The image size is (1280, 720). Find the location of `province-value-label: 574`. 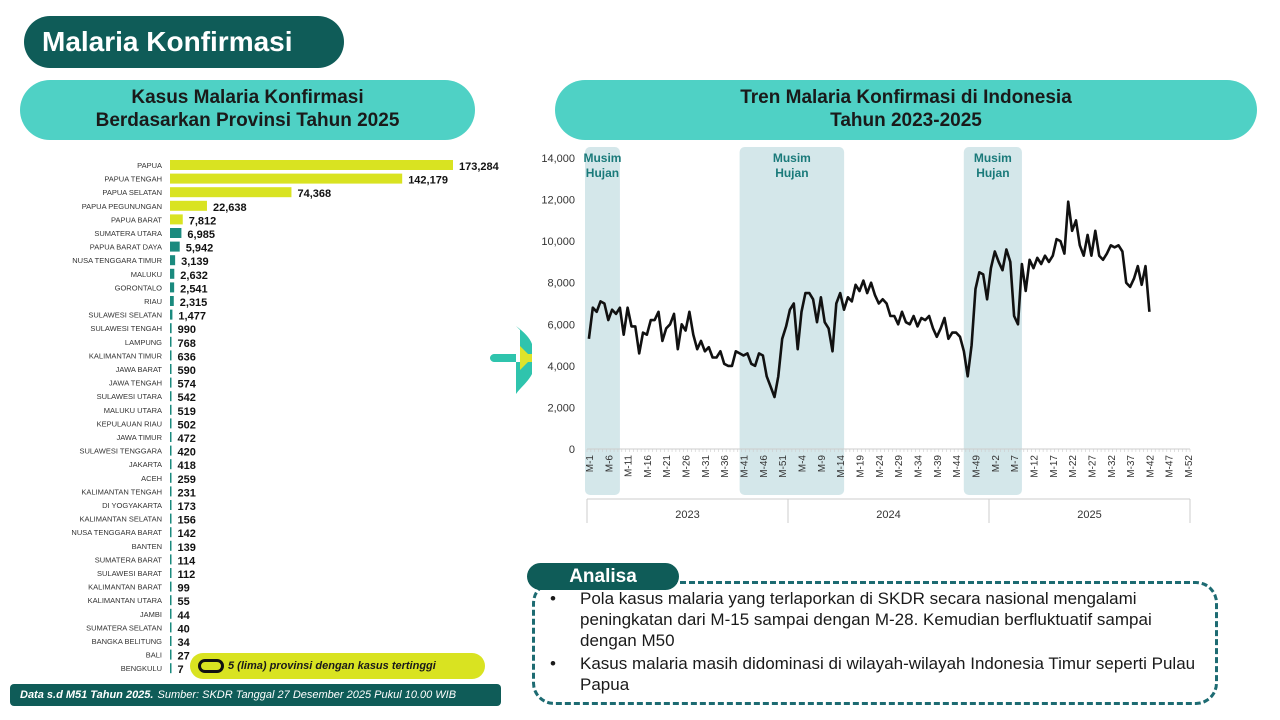

province-value-label: 574 is located at coordinates (187, 385).